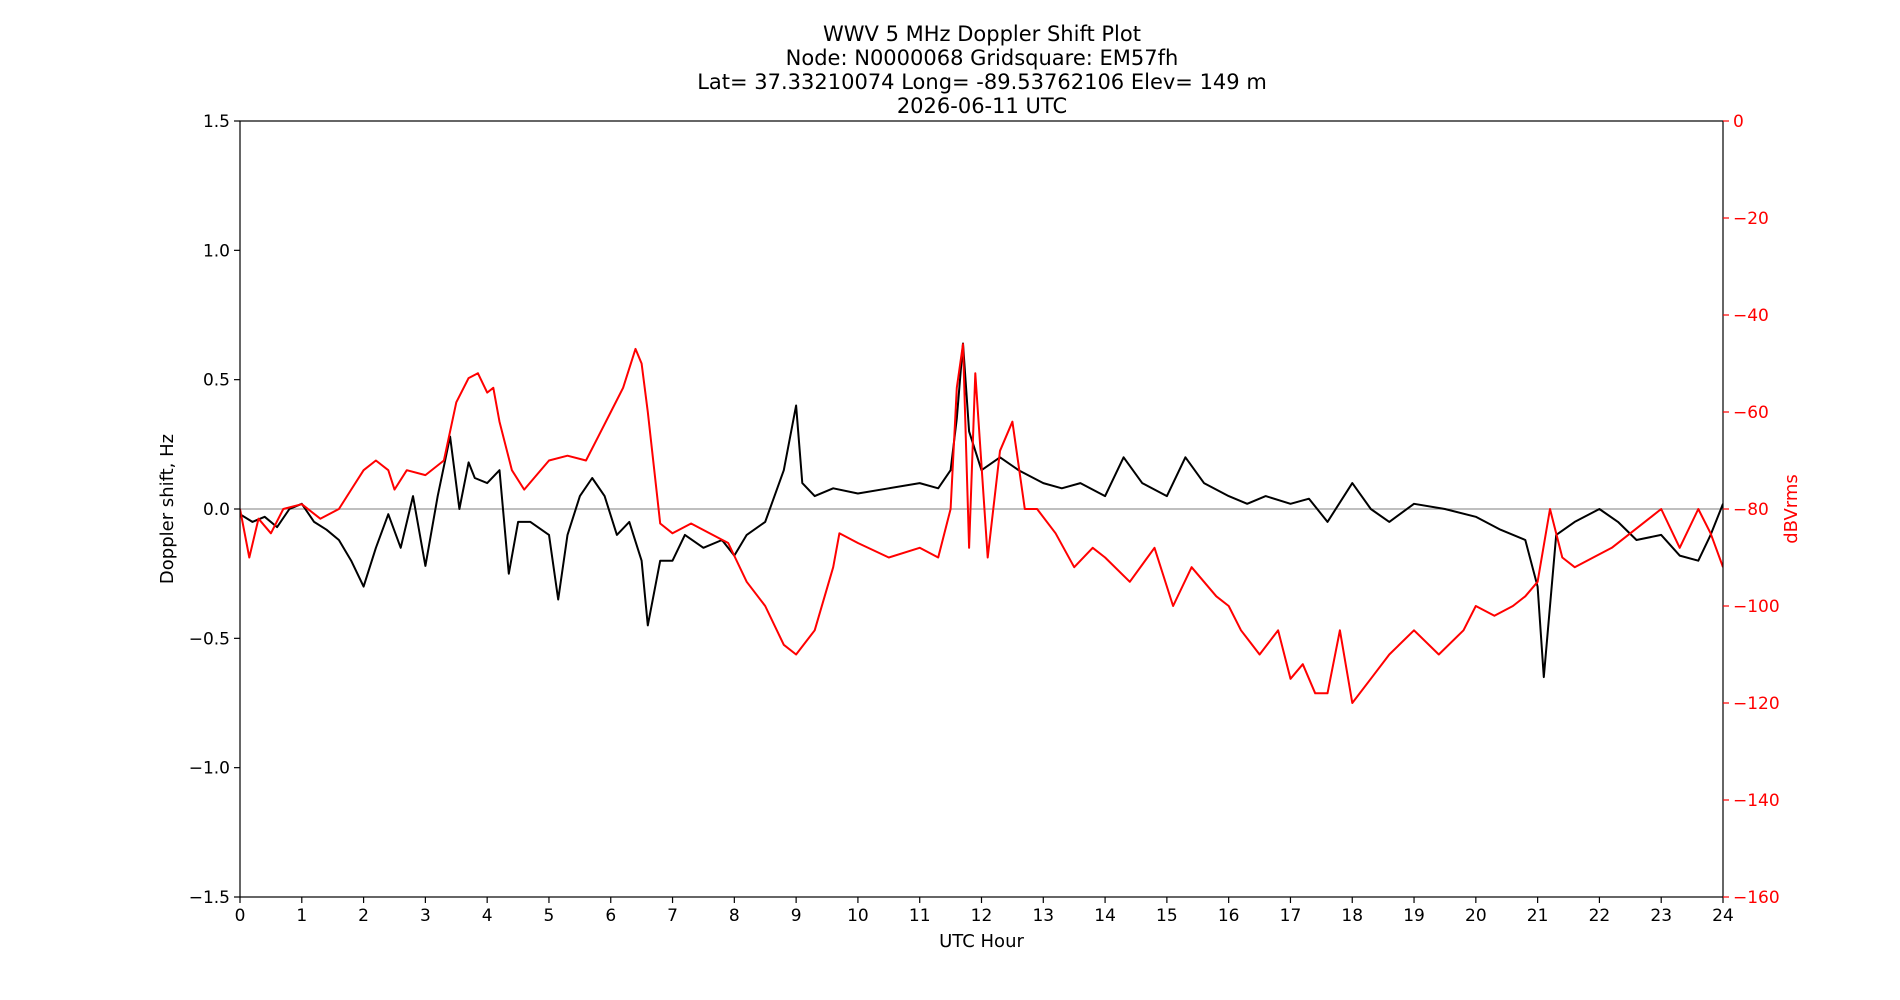 Image resolution: width=1900 pixels, height=1000 pixels. I want to click on left-y-axis: 1.5 1.0 0.5 0.0 −0.5 −1.0 −1.5, so click(214, 510).